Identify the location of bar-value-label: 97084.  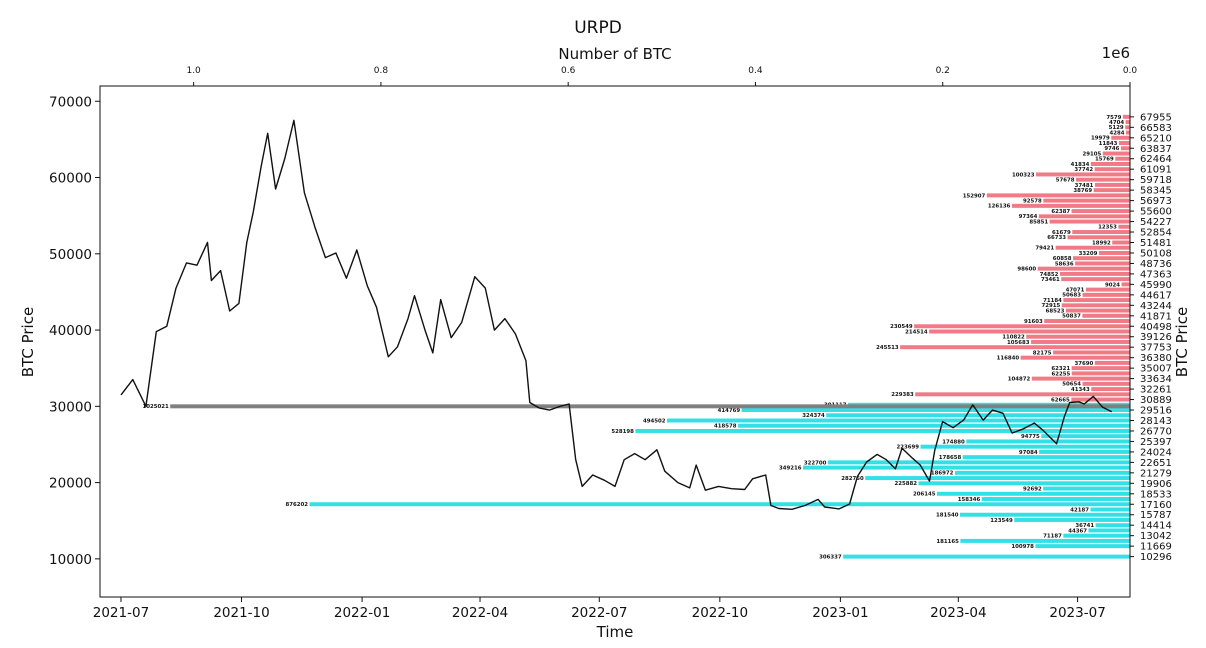
(1028, 453).